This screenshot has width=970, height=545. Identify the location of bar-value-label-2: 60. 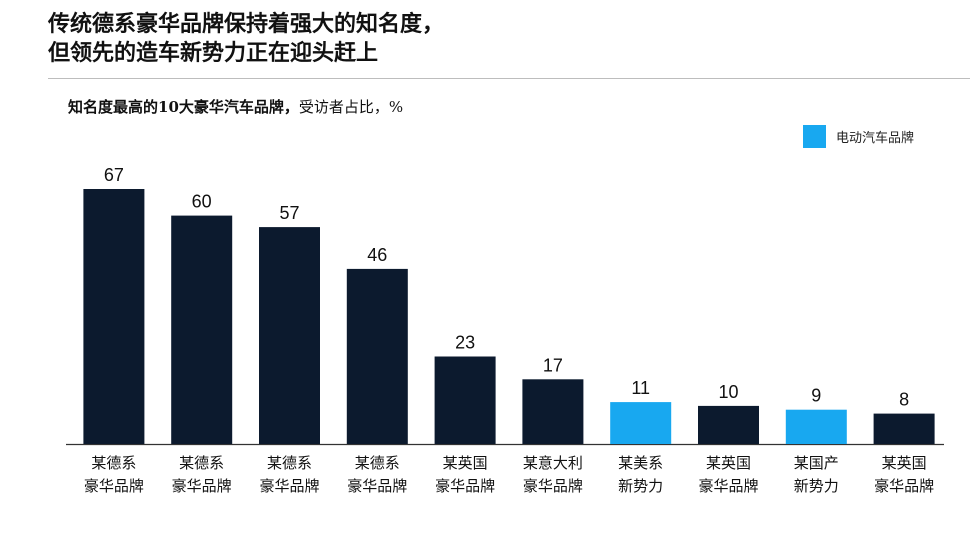
(202, 202).